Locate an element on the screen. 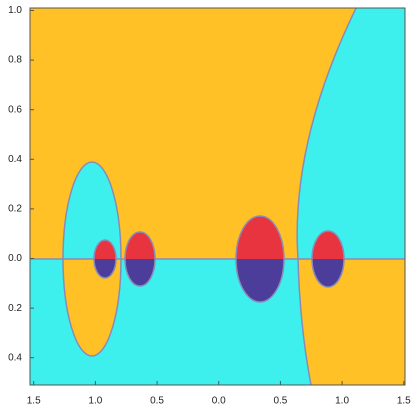 The width and height of the screenshot is (415, 408). y-tick-label: 0.0 is located at coordinates (15, 258).